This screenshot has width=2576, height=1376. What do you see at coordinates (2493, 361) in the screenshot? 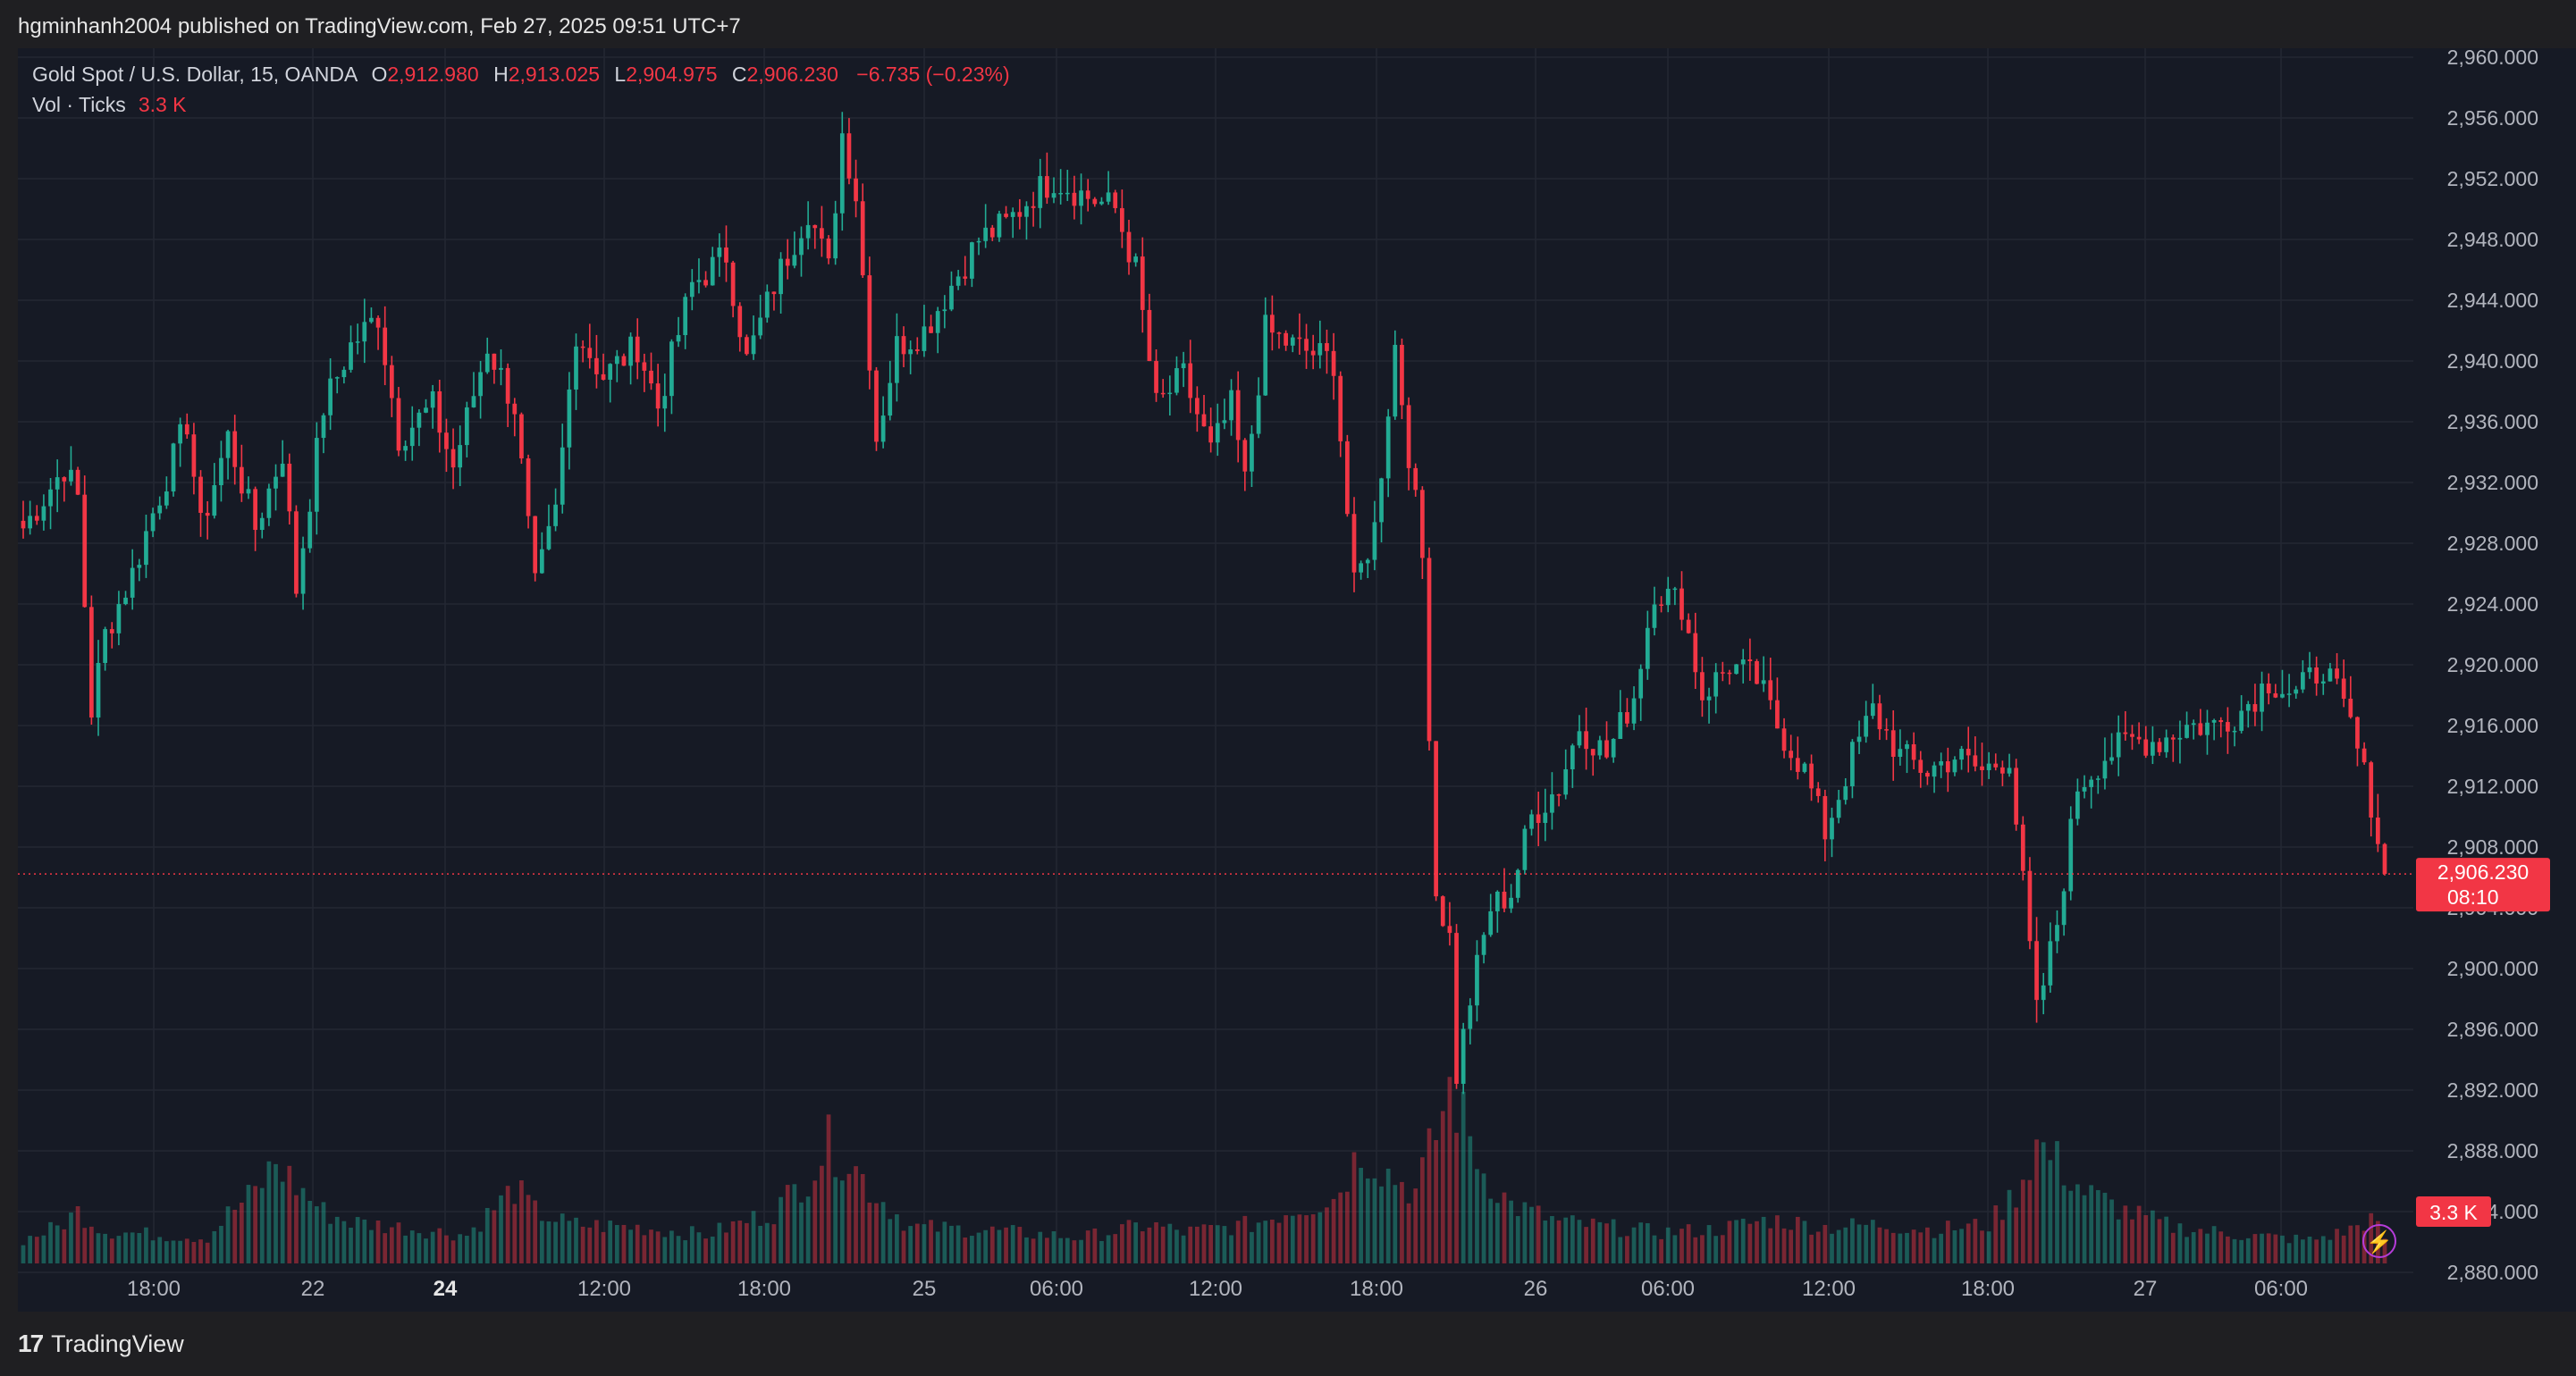
I see `price-tick-label: 2,940.000` at bounding box center [2493, 361].